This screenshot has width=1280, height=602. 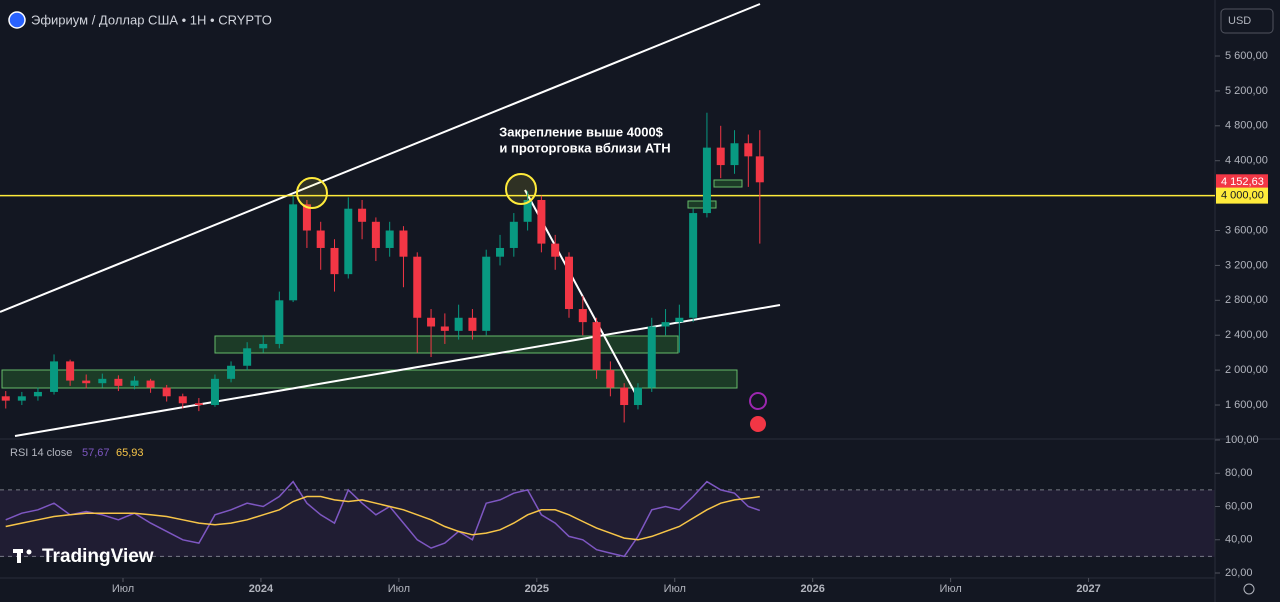 I want to click on y-tick-label: 5 600,00, so click(x=1246, y=56).